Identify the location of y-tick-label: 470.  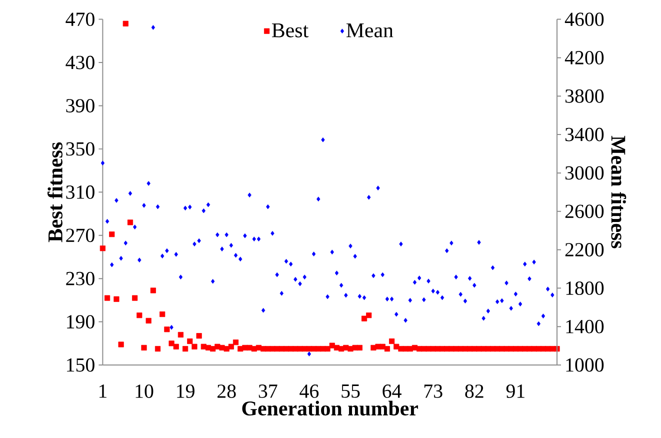
(80, 19).